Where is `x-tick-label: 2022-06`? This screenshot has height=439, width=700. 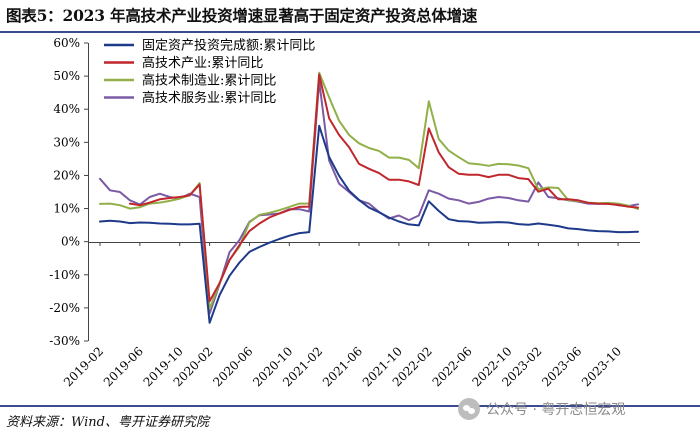 x-tick-label: 2022-06 is located at coordinates (452, 366).